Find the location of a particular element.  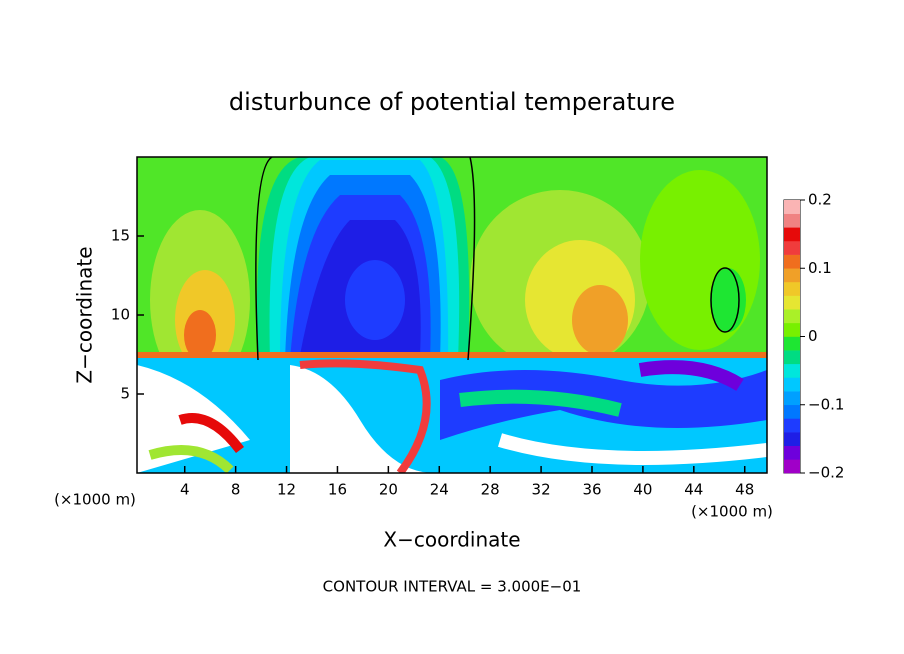

colorbar-tick-label: 0 is located at coordinates (813, 336).